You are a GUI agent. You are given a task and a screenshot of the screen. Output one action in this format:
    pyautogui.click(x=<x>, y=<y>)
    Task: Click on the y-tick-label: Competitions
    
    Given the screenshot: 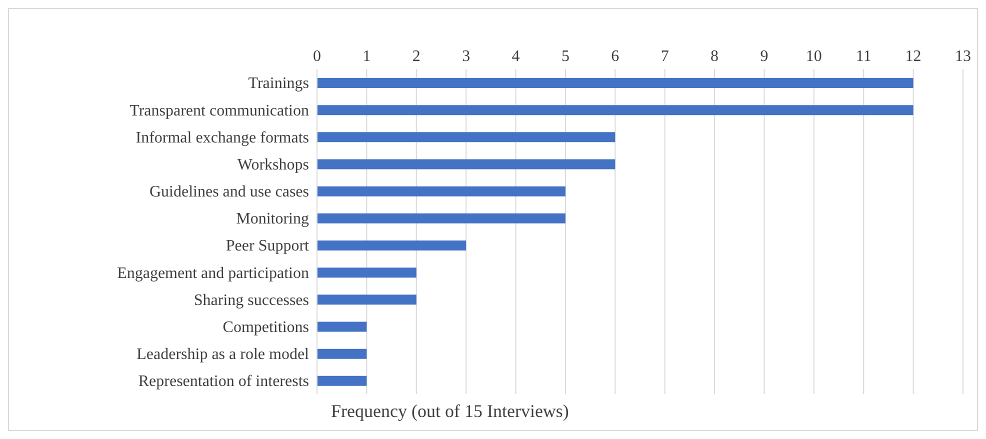 What is the action you would take?
    pyautogui.click(x=265, y=327)
    